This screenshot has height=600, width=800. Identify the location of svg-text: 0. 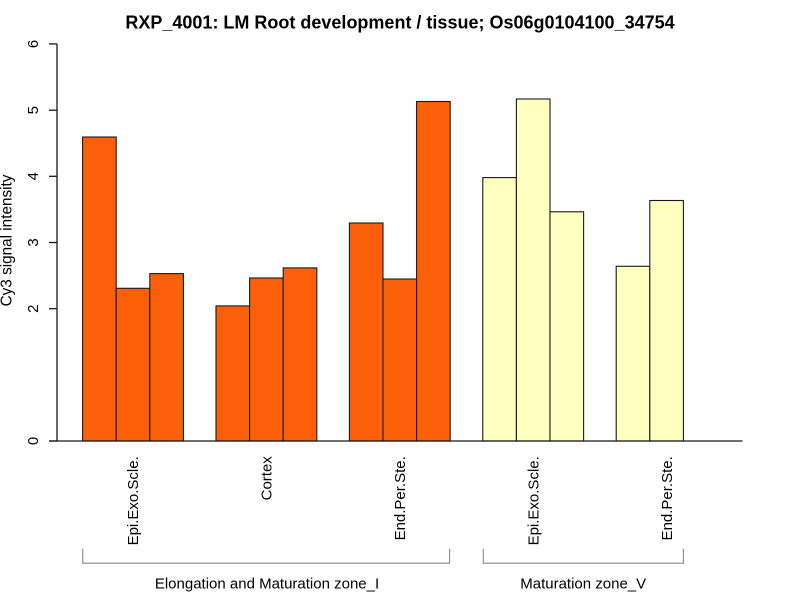
(33, 441).